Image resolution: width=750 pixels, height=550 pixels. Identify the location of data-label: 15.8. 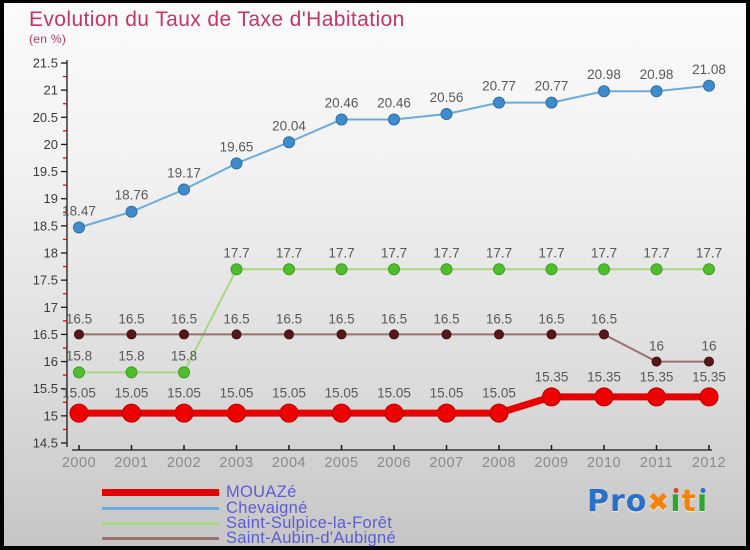
(131, 355).